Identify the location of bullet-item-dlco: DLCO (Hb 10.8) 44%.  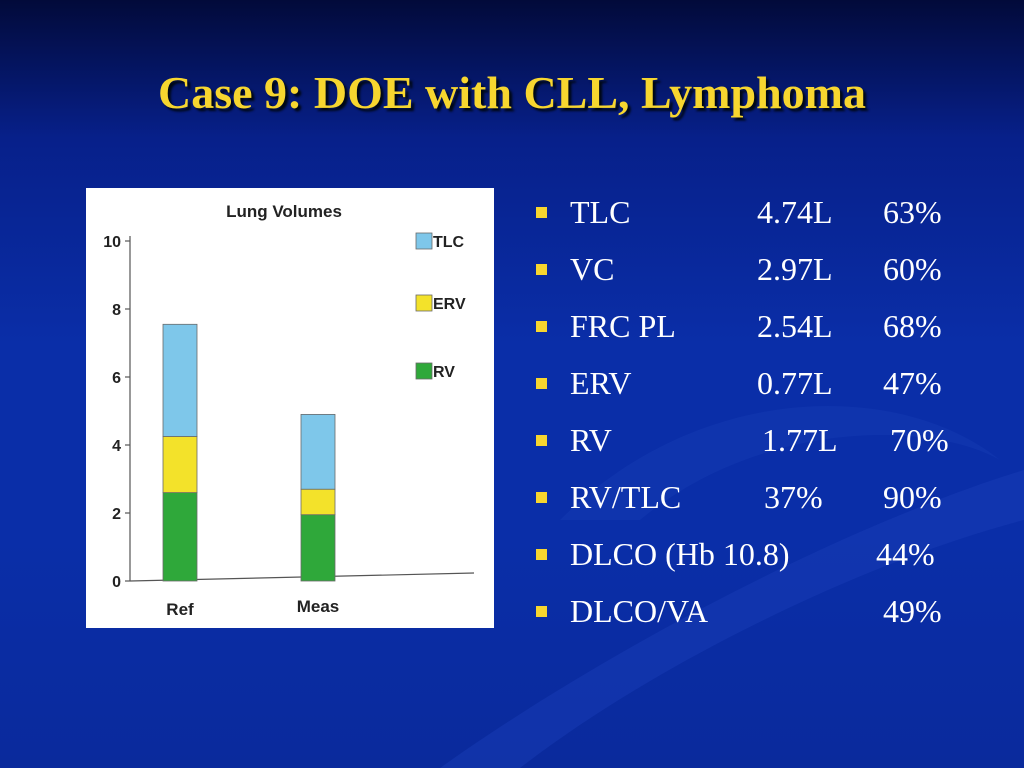
(770, 560).